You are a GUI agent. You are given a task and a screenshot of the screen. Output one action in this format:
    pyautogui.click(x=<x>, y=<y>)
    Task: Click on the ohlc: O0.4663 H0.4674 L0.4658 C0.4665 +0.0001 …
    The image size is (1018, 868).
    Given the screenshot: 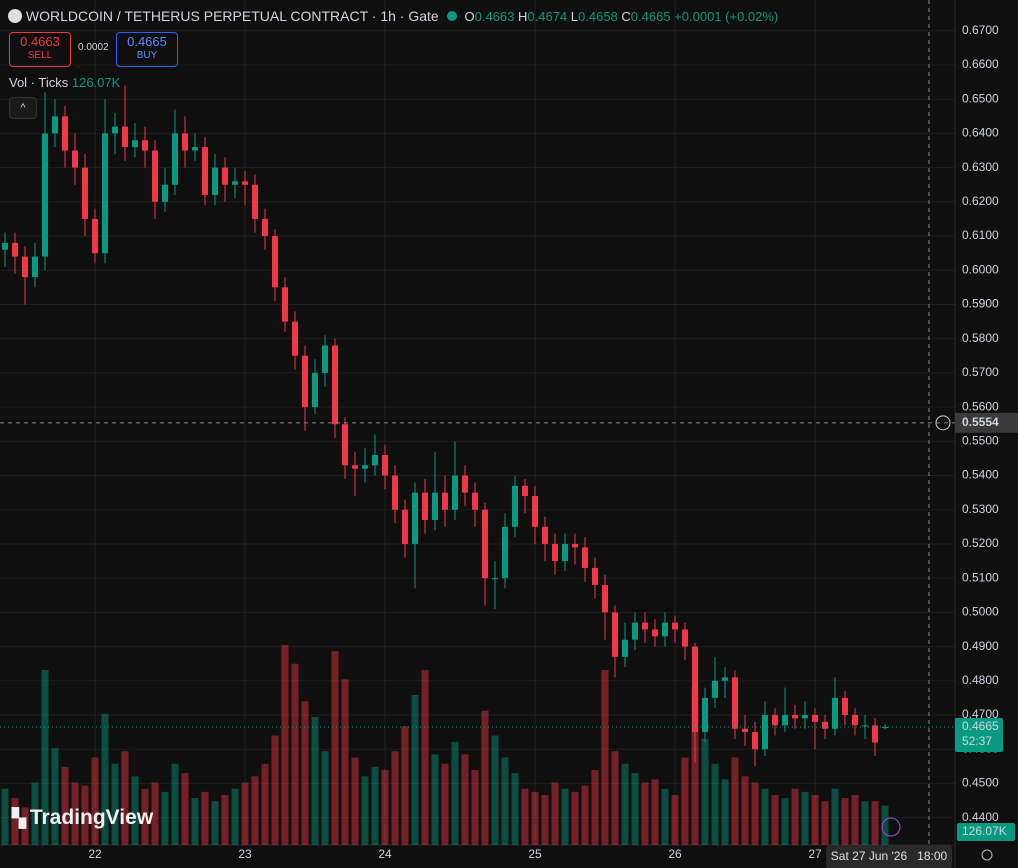 What is the action you would take?
    pyautogui.click(x=621, y=16)
    